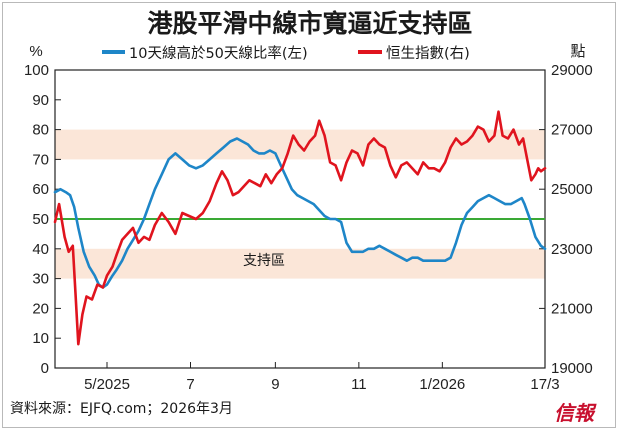 The height and width of the screenshot is (432, 620). I want to click on left-axis-unit: %, so click(35, 51).